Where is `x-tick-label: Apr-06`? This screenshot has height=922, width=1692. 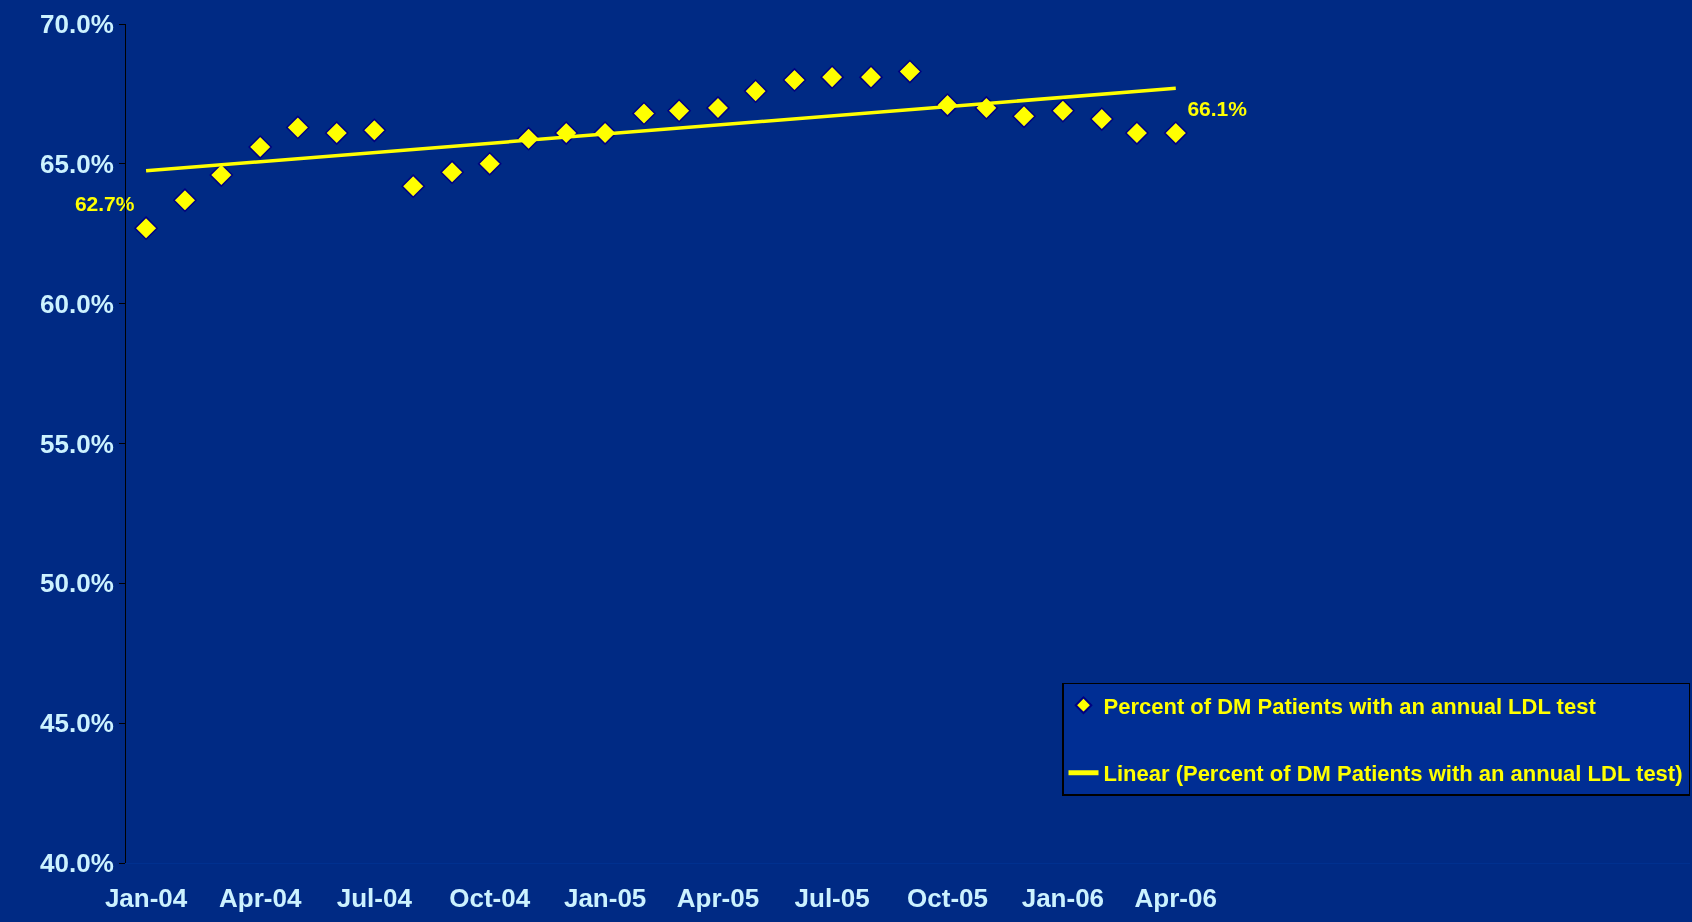
x-tick-label: Apr-06 is located at coordinates (1175, 898).